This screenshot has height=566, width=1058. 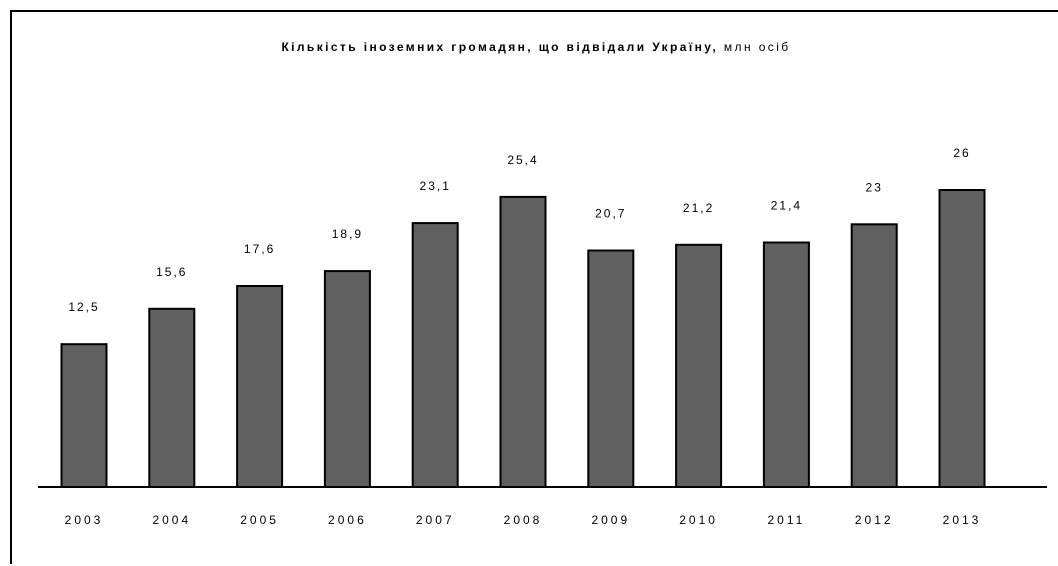 What do you see at coordinates (874, 187) in the screenshot?
I see `value-label-2012: 23` at bounding box center [874, 187].